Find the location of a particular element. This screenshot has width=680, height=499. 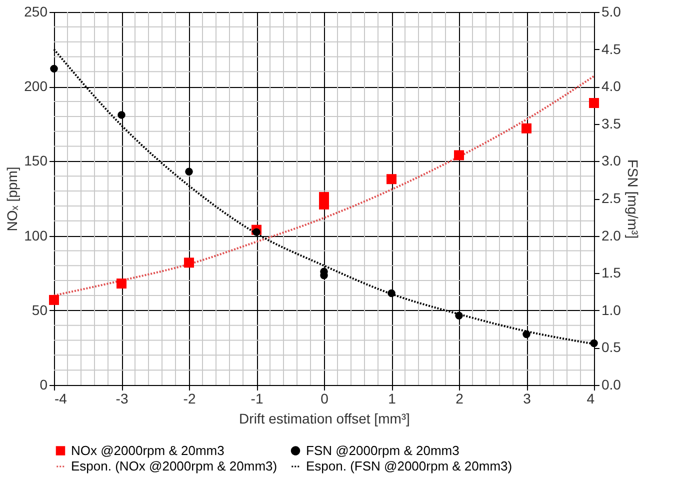

y2-tick-label: 0.5 is located at coordinates (612, 347).